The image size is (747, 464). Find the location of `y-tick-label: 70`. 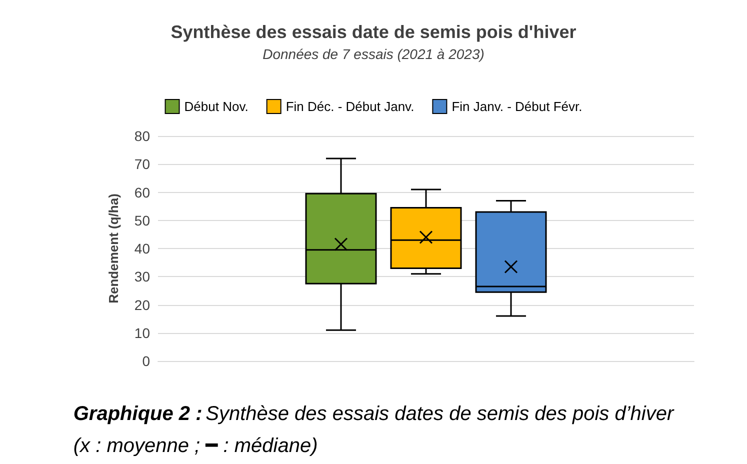

y-tick-label: 70 is located at coordinates (142, 164).